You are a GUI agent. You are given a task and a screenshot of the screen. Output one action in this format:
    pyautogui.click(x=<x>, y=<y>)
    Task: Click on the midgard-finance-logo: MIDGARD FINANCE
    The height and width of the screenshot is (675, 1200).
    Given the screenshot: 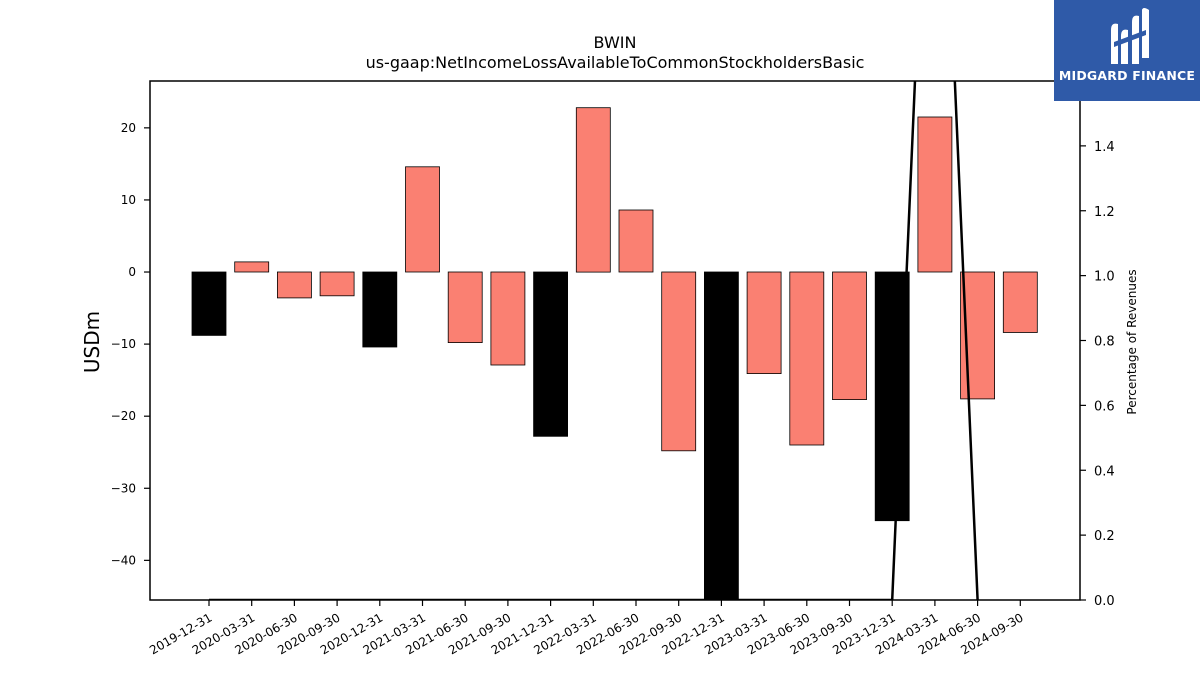 What is the action you would take?
    pyautogui.click(x=1127, y=50)
    